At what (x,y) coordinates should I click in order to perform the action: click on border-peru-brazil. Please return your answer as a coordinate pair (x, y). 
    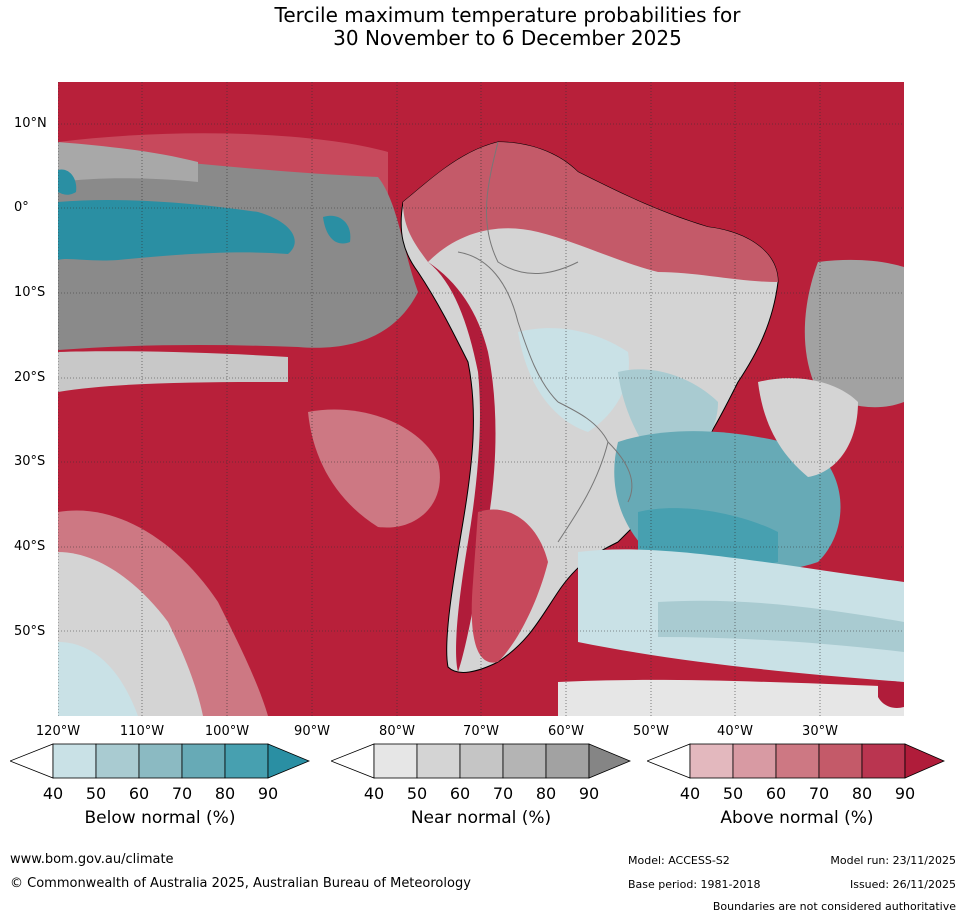
    Looking at the image, I should click on (508, 327).